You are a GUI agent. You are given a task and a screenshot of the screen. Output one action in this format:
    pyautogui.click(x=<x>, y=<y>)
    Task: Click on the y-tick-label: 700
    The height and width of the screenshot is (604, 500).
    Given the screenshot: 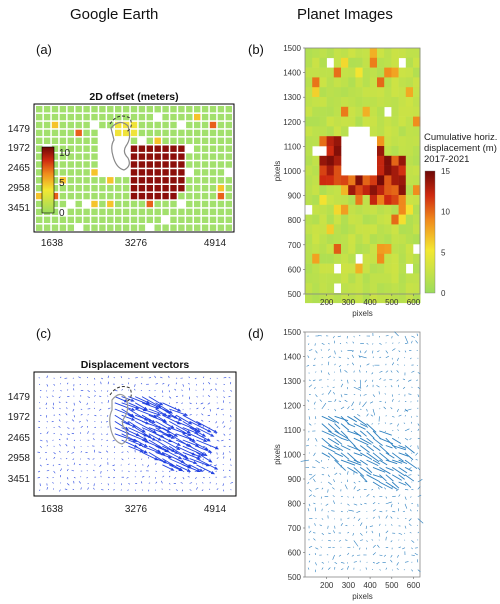 What is the action you would take?
    pyautogui.click(x=295, y=245)
    